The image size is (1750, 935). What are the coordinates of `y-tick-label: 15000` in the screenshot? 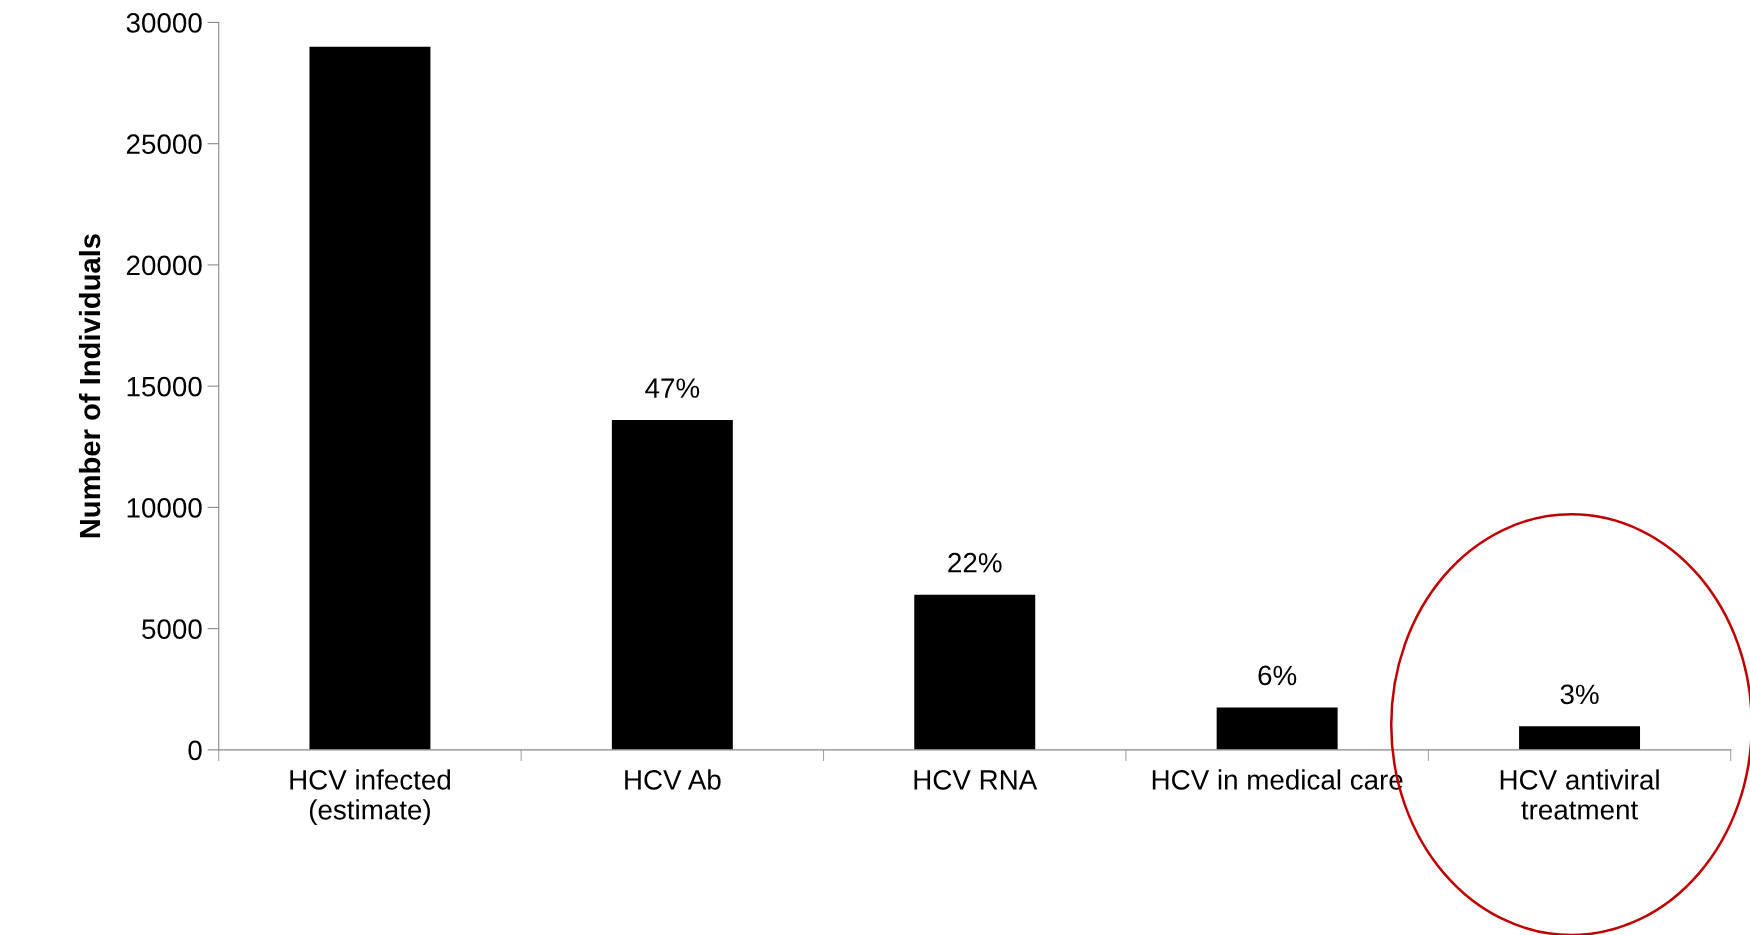 It's located at (164, 386).